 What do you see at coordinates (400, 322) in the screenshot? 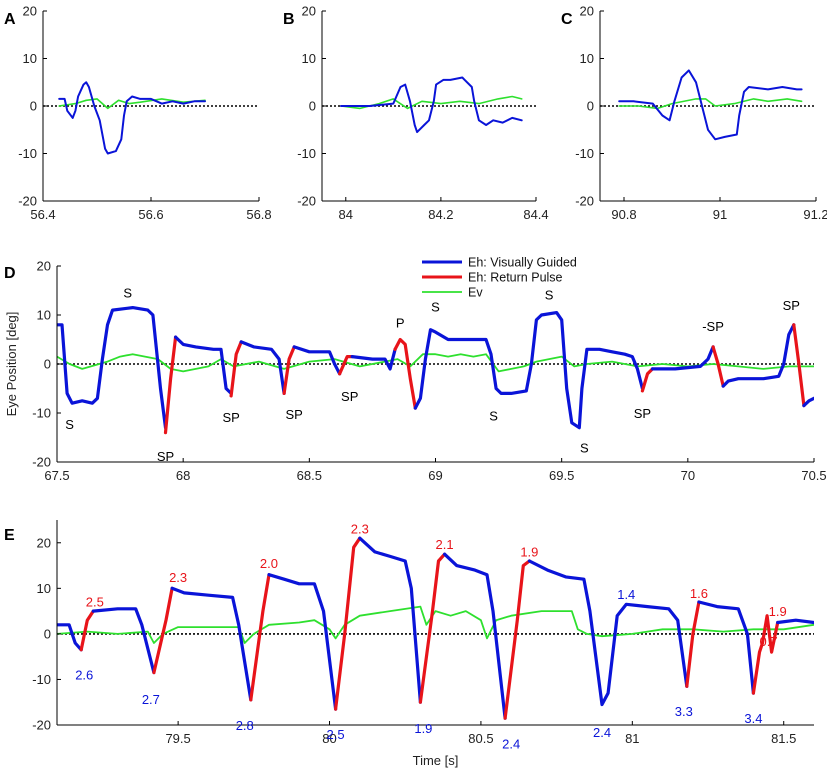
I see `annotation-label: P` at bounding box center [400, 322].